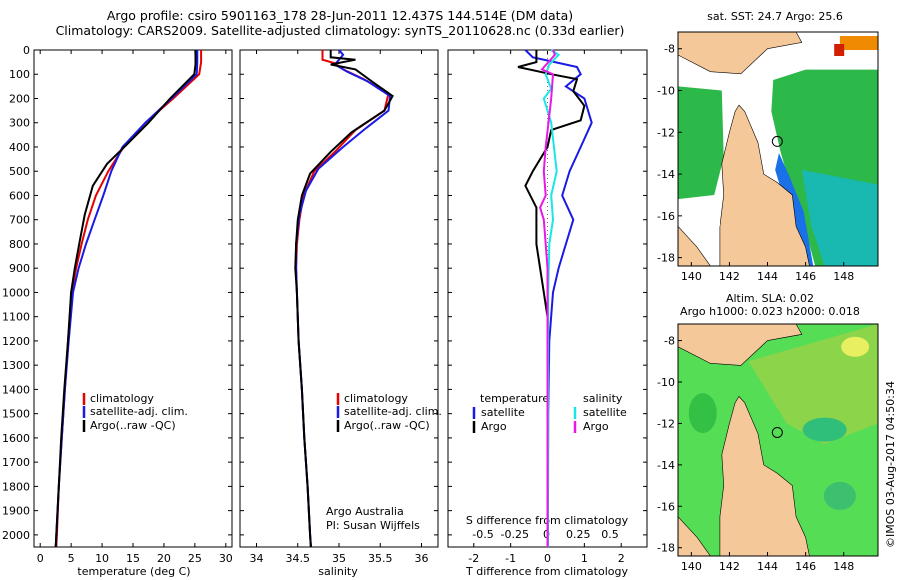 The width and height of the screenshot is (900, 580). I want to click on y-tick-label: 1300, so click(16, 365).